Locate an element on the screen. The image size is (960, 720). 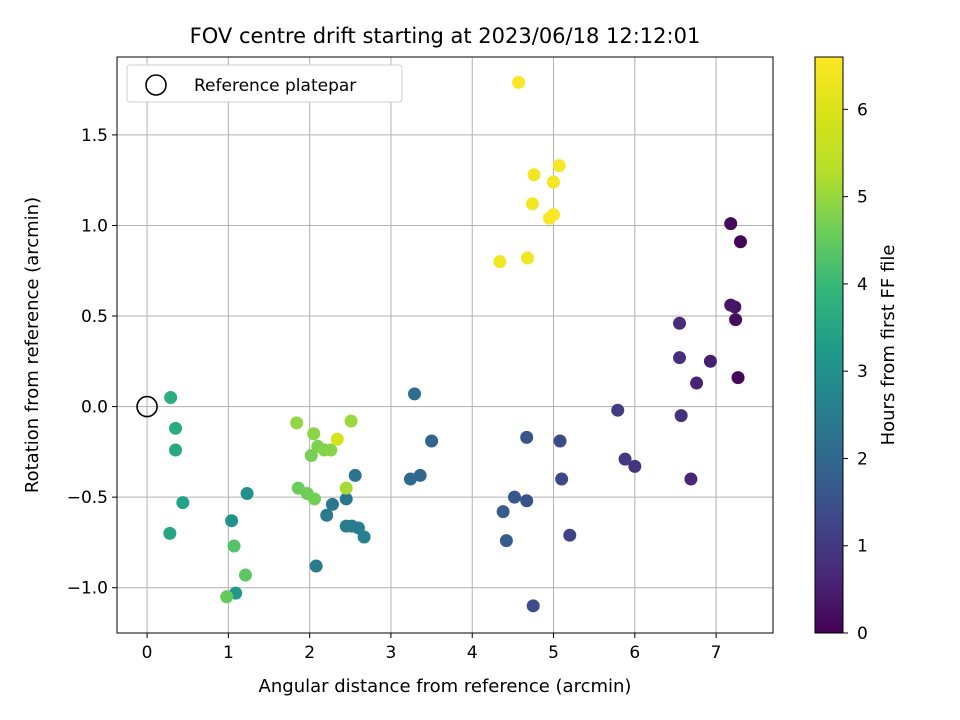
x-tick-label: 6 is located at coordinates (634, 653).